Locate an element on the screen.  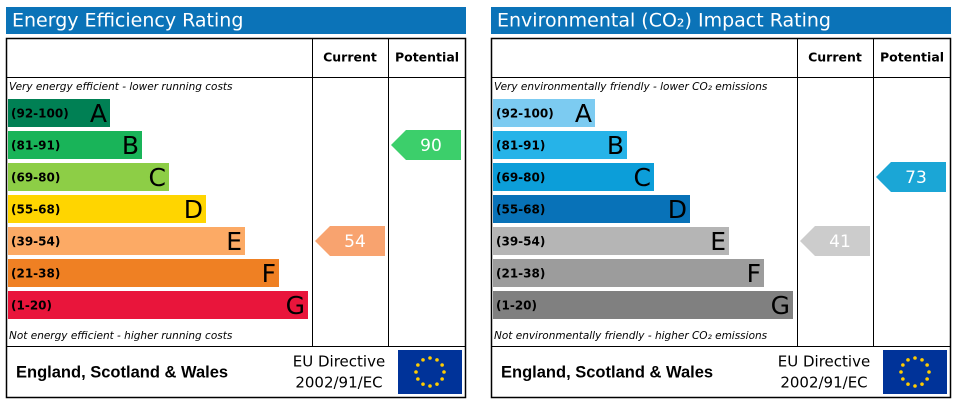
rating-value: 54 is located at coordinates (355, 242).